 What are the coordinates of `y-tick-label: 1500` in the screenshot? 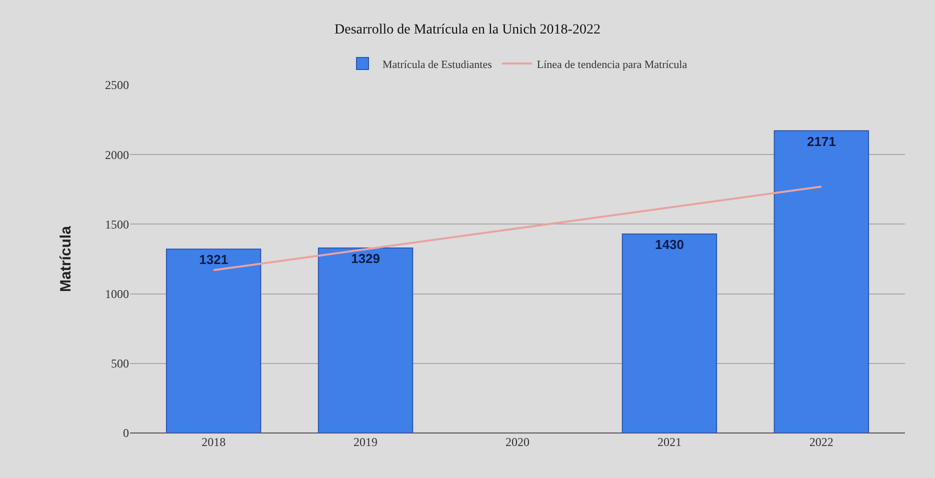 It's located at (117, 224).